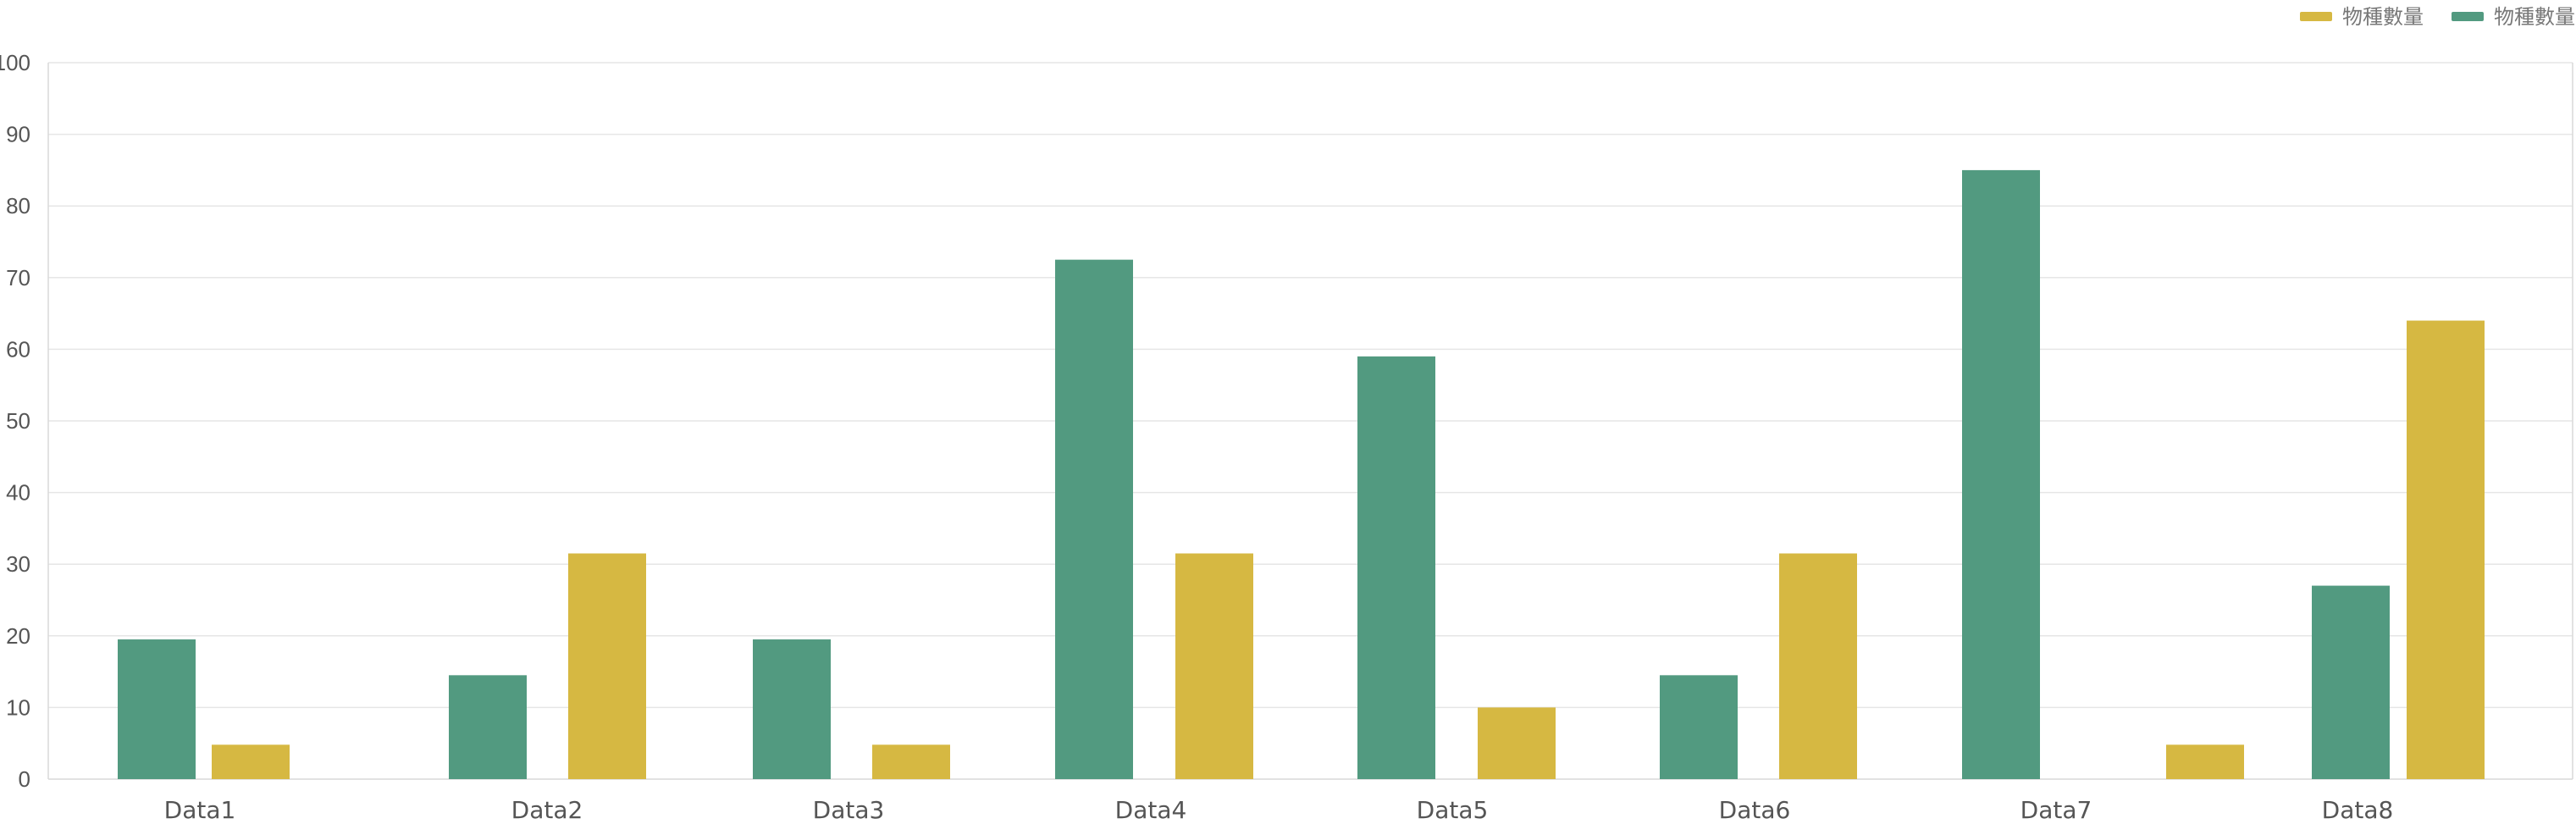 Image resolution: width=2576 pixels, height=824 pixels. What do you see at coordinates (1151, 810) in the screenshot?
I see `x-category-label: Data4` at bounding box center [1151, 810].